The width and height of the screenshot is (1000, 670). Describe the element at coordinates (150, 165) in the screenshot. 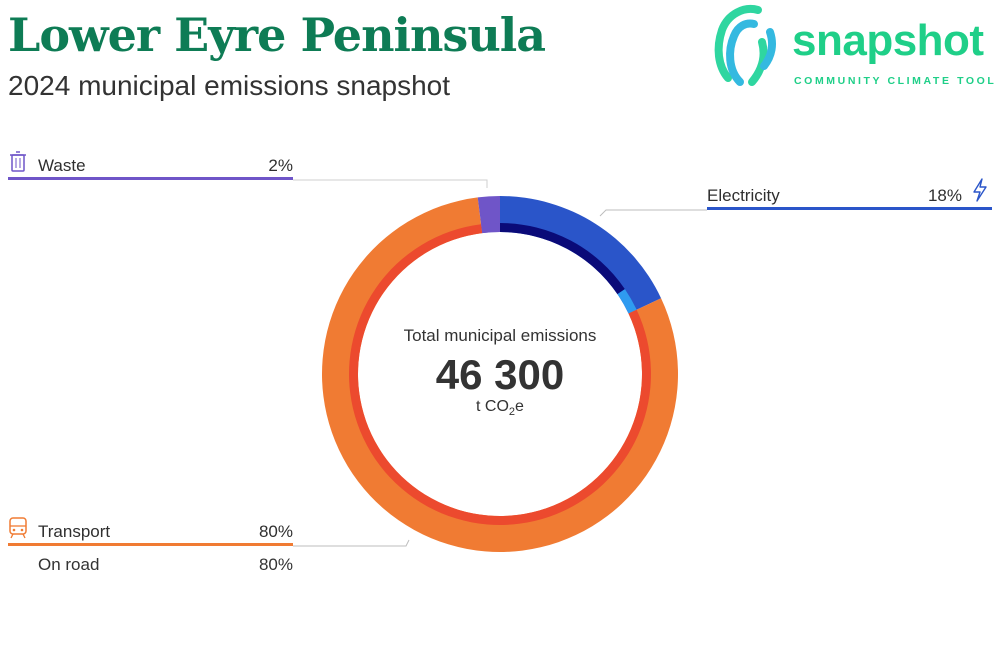

I see `waste-sector: Waste 2%` at that location.